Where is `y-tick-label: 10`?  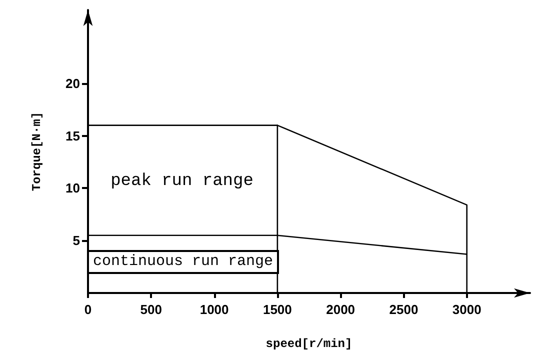 y-tick-label: 10 is located at coordinates (73, 188).